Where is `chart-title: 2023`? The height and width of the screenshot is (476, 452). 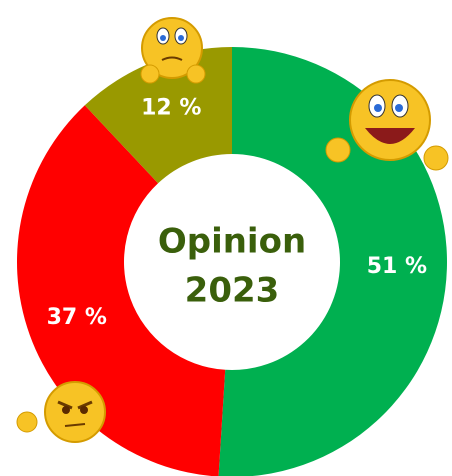 chart-title: 2023 is located at coordinates (232, 291).